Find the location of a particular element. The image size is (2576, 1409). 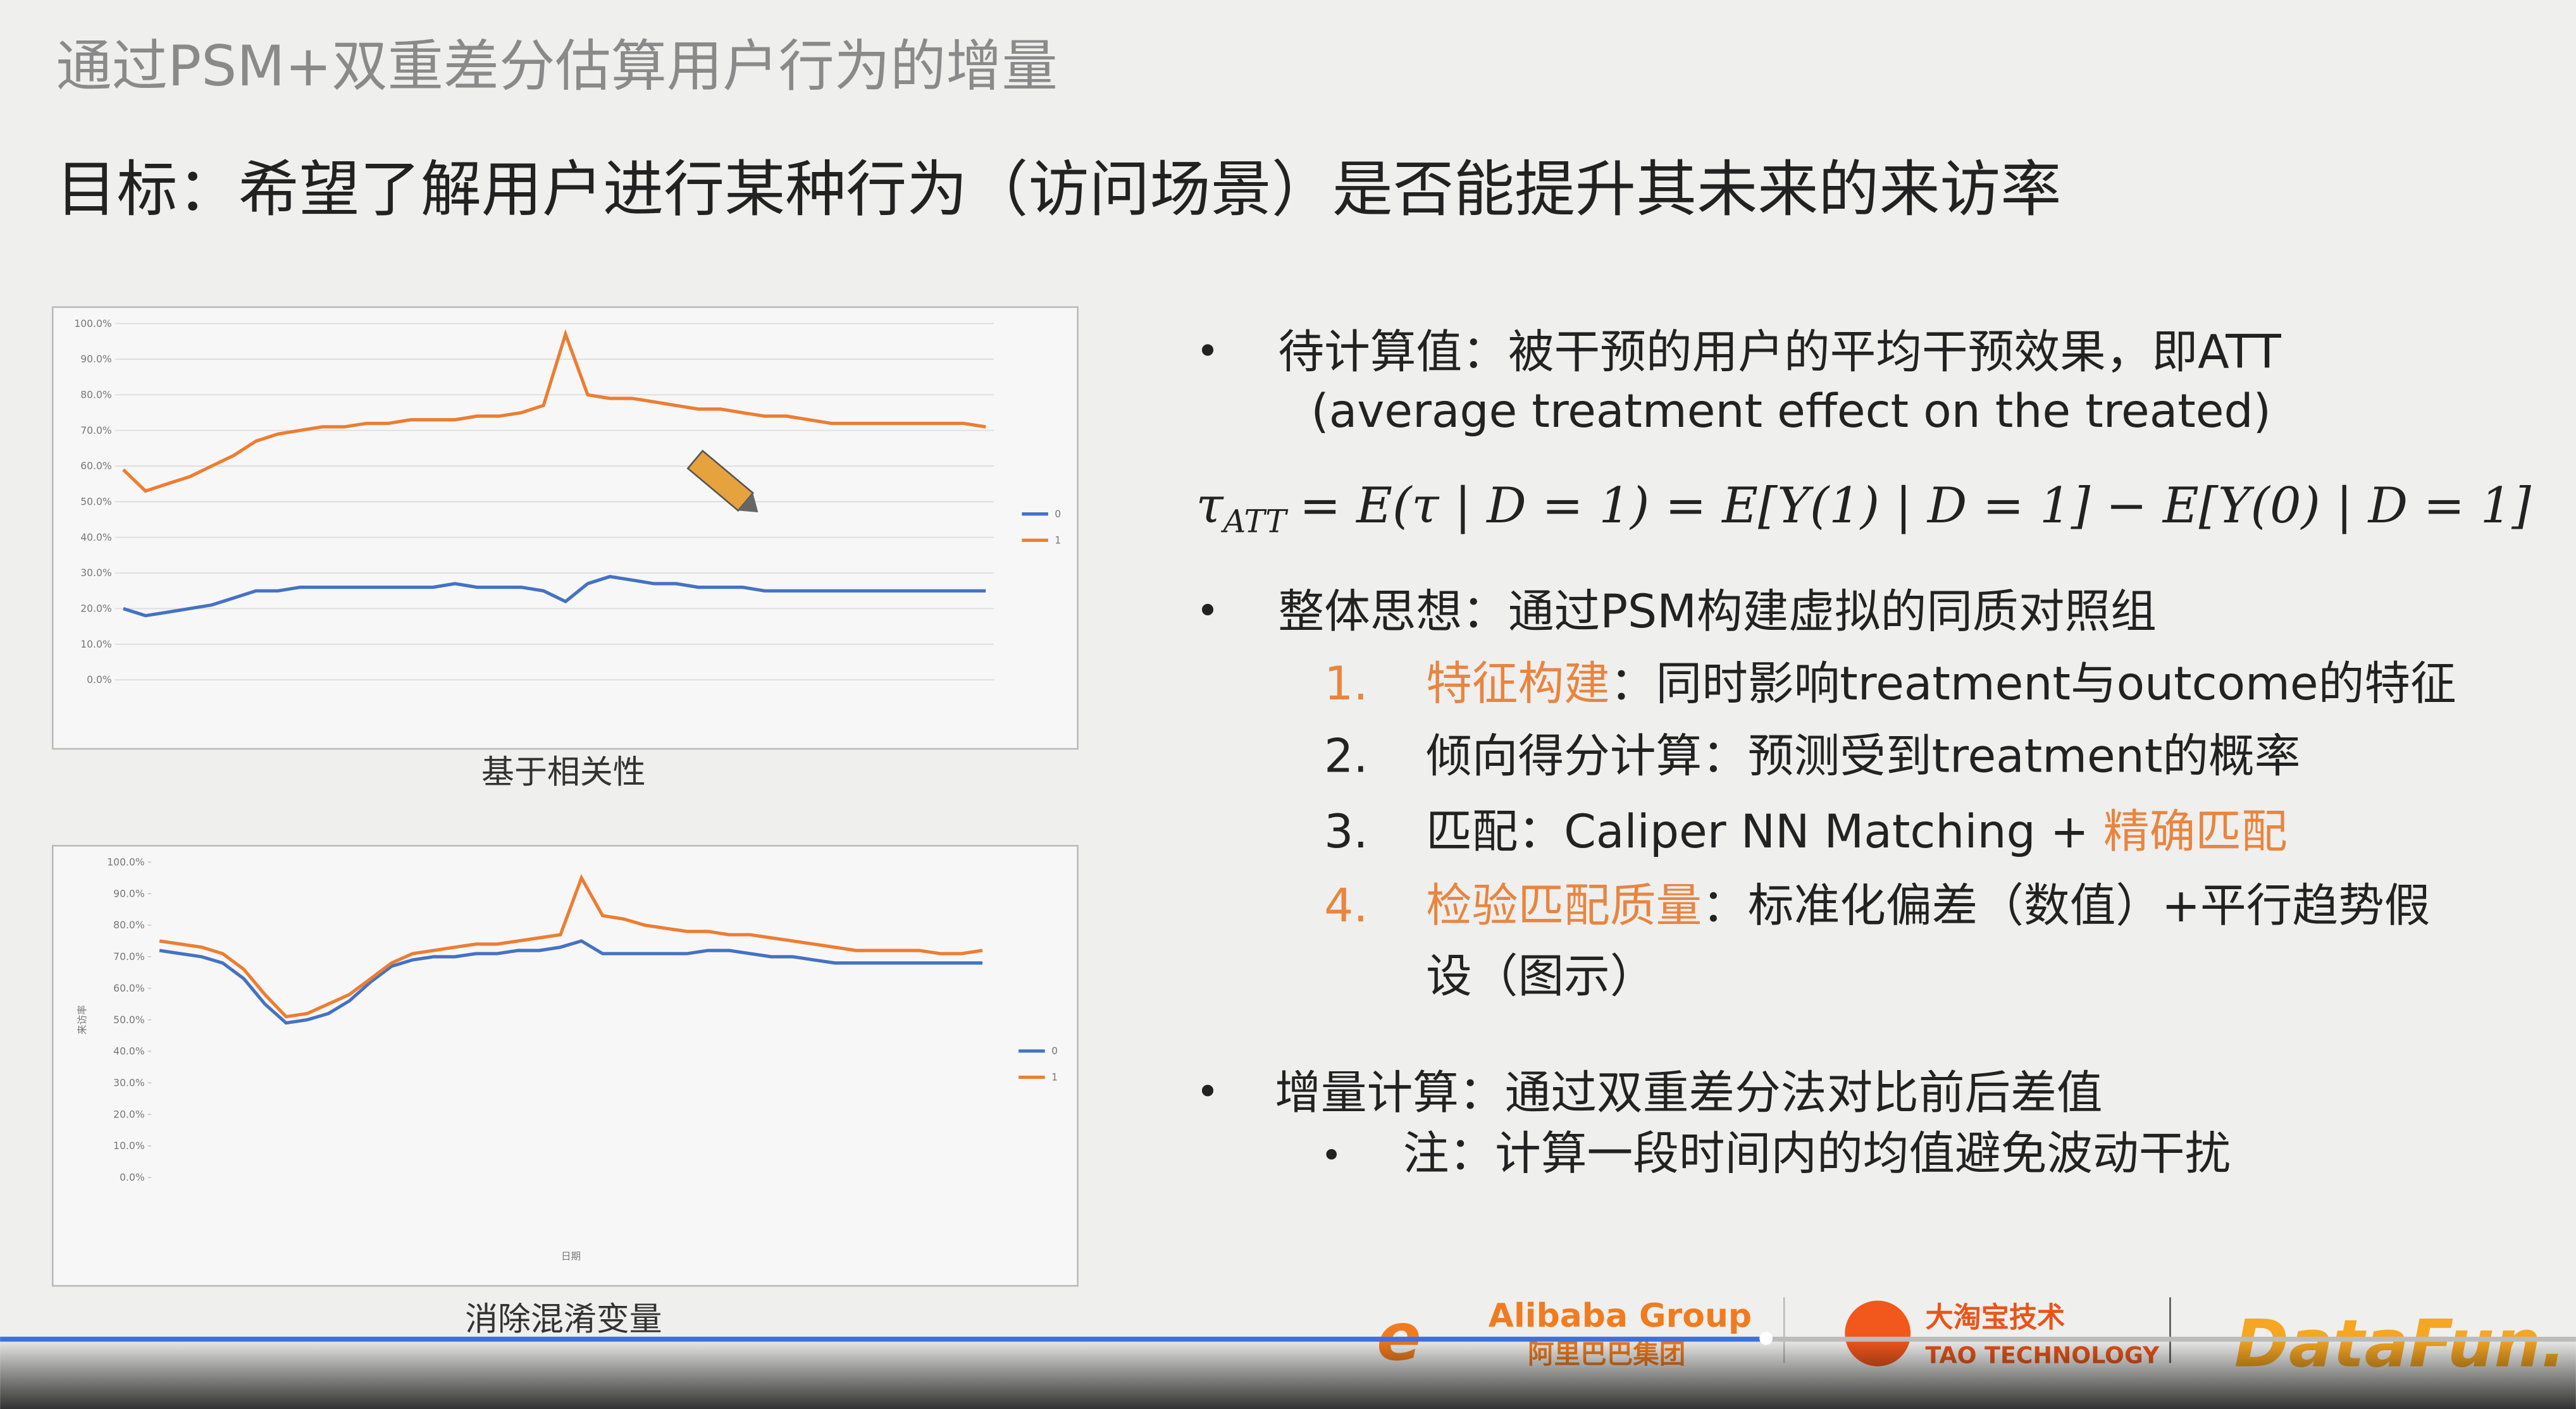

item: 匹配：Caliper NN Matching + 精确匹配 is located at coordinates (1857, 832).